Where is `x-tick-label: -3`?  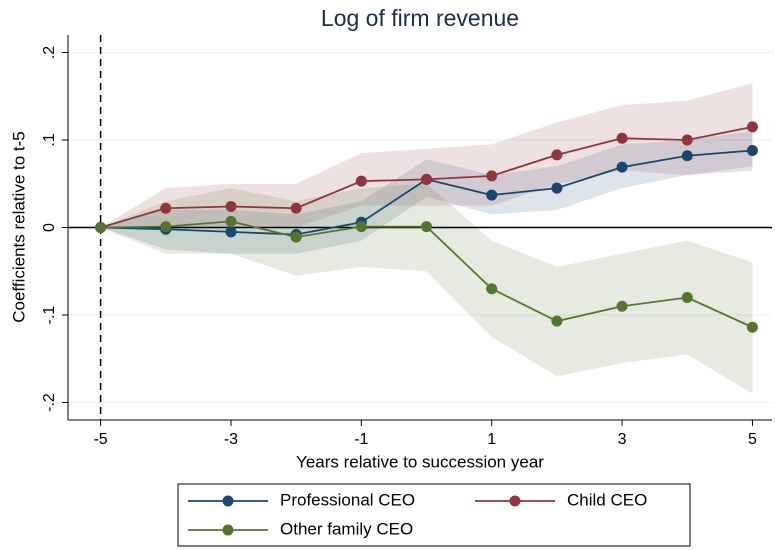 x-tick-label: -3 is located at coordinates (231, 439).